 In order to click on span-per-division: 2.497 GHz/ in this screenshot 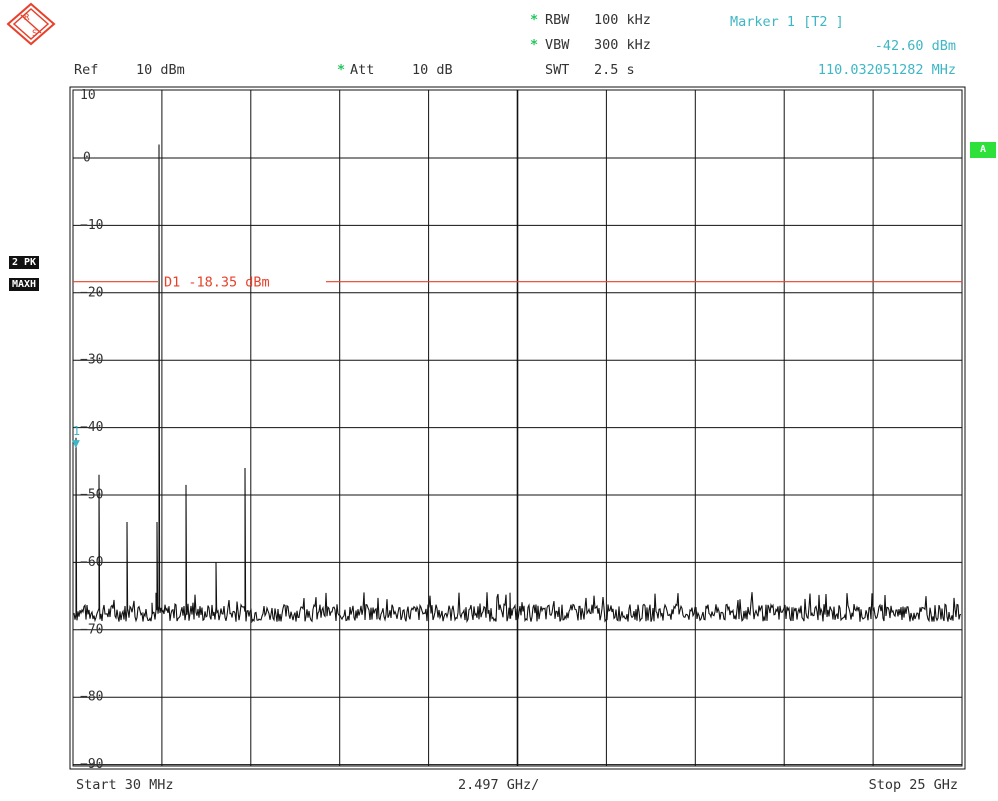, I will do `click(499, 785)`.